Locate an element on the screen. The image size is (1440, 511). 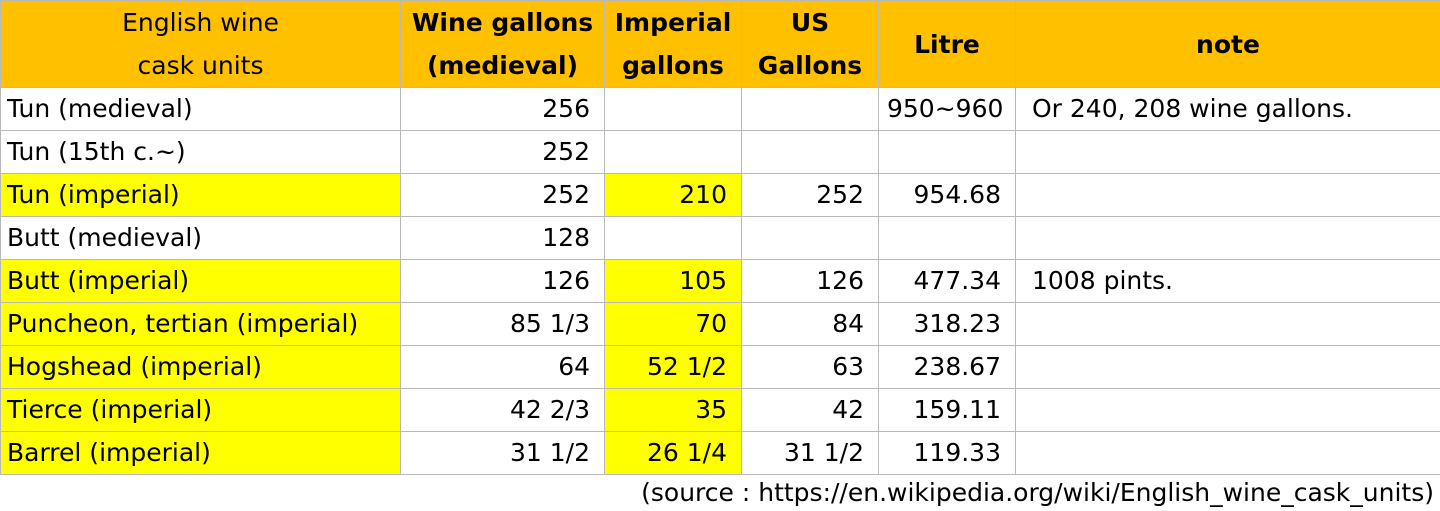
cell-unit-name: Hogshead (imperial) is located at coordinates (201, 367).